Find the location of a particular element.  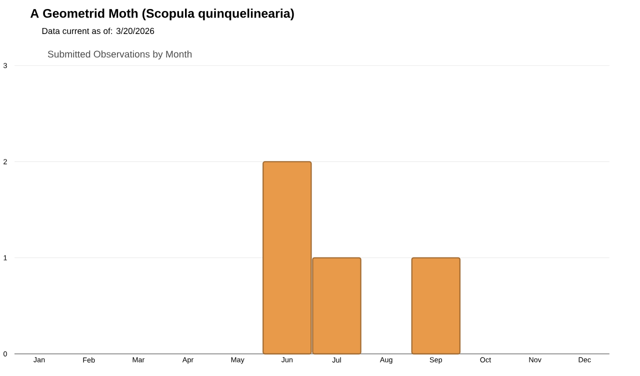

text: Submitted Observations by Month is located at coordinates (120, 55).